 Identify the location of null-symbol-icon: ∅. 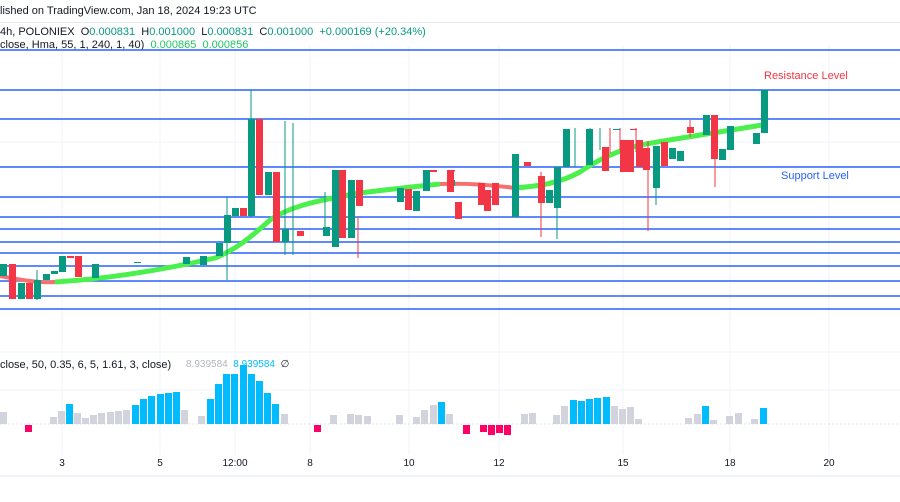
(285, 364).